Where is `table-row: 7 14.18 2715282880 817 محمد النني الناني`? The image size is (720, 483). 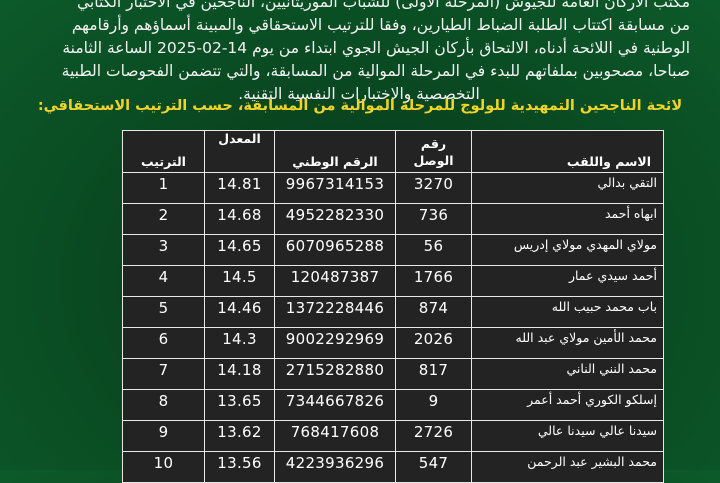 table-row: 7 14.18 2715282880 817 محمد النني الناني is located at coordinates (393, 374).